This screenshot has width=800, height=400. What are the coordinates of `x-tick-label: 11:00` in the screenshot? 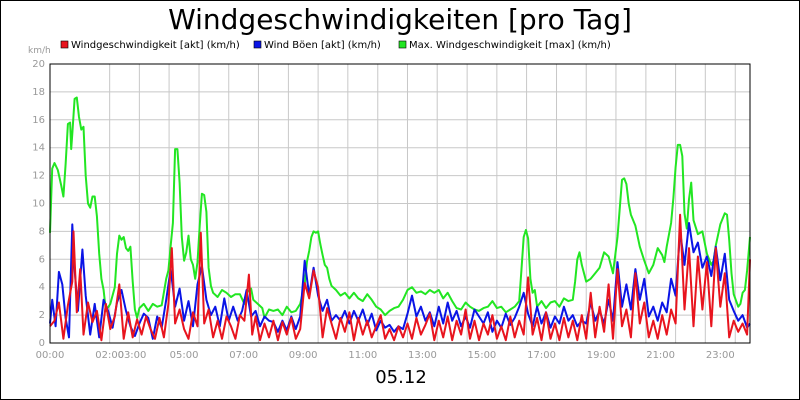 It's located at (362, 355).